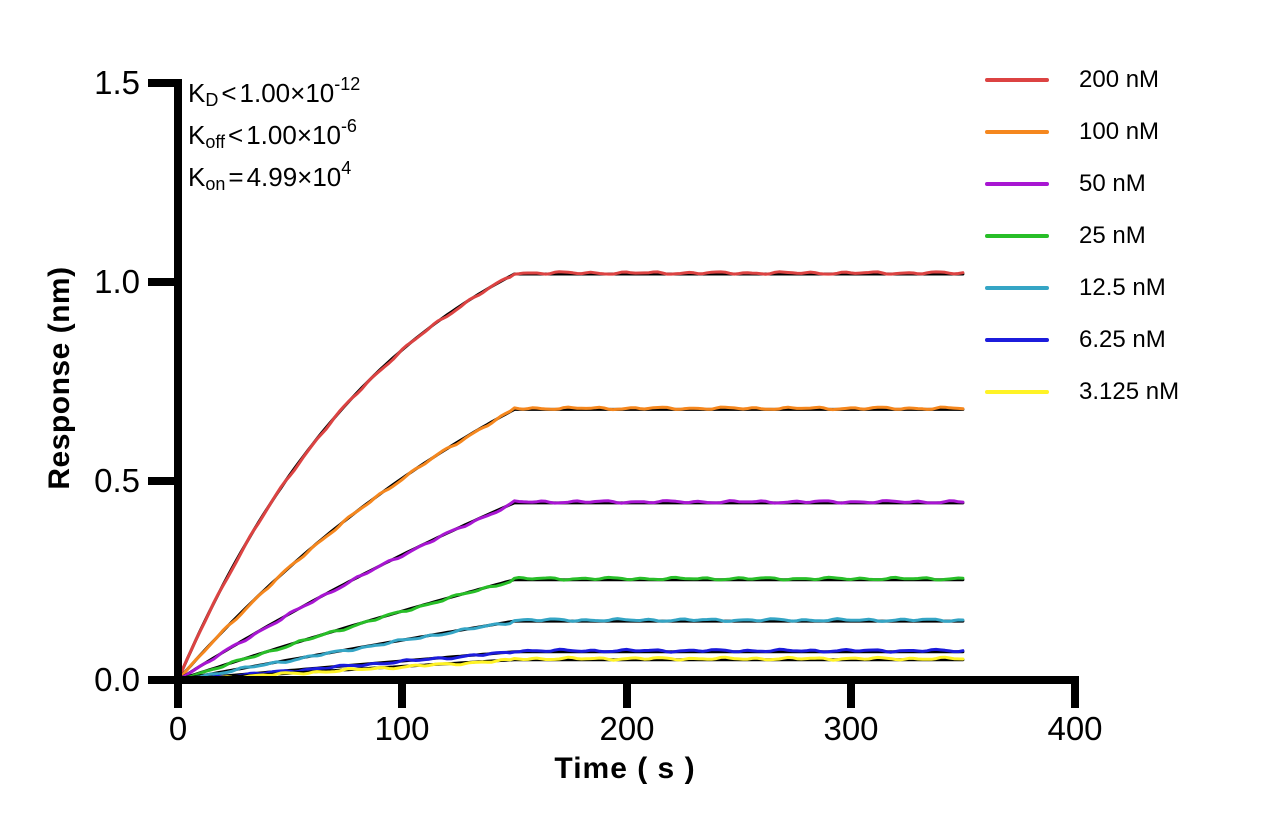 This screenshot has width=1286, height=834. What do you see at coordinates (626, 680) in the screenshot?
I see `x-axis-spine` at bounding box center [626, 680].